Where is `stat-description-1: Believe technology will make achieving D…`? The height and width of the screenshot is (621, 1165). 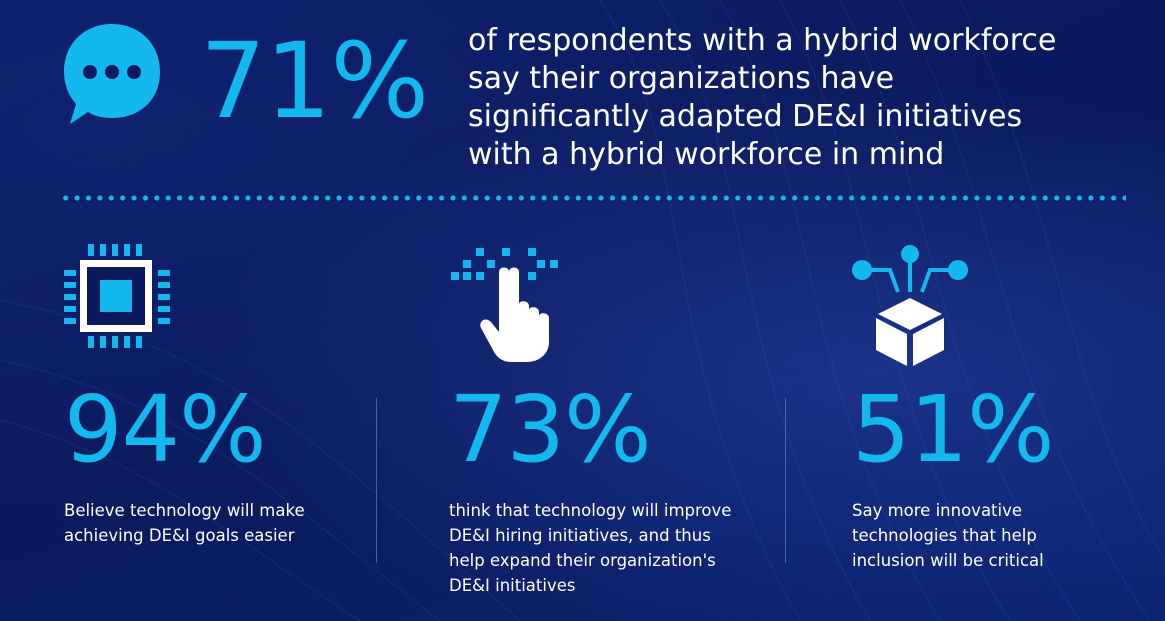
stat-description-1: Believe technology will make achieving D… is located at coordinates (184, 523).